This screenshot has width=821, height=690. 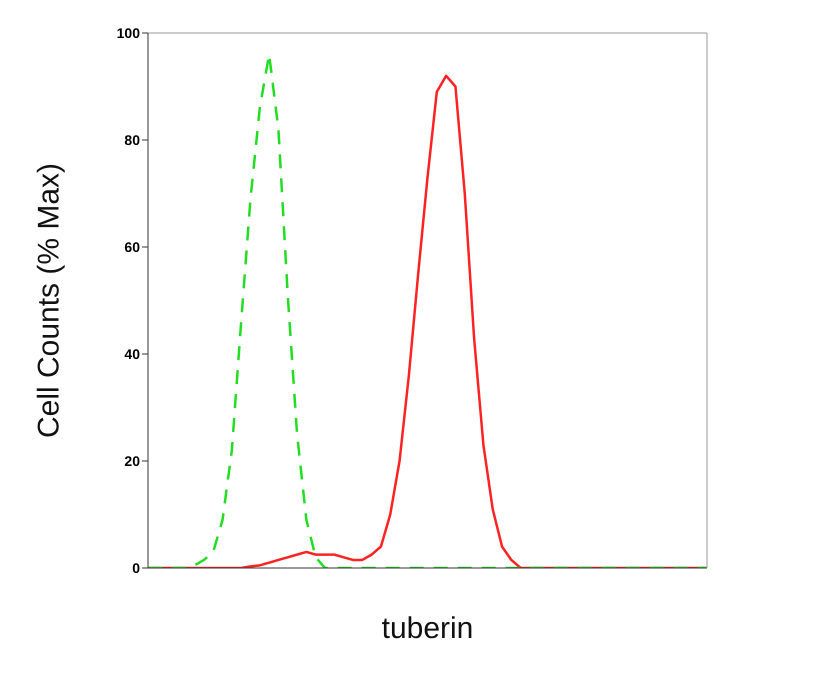 I want to click on y-tick-label: 20, so click(x=132, y=460).